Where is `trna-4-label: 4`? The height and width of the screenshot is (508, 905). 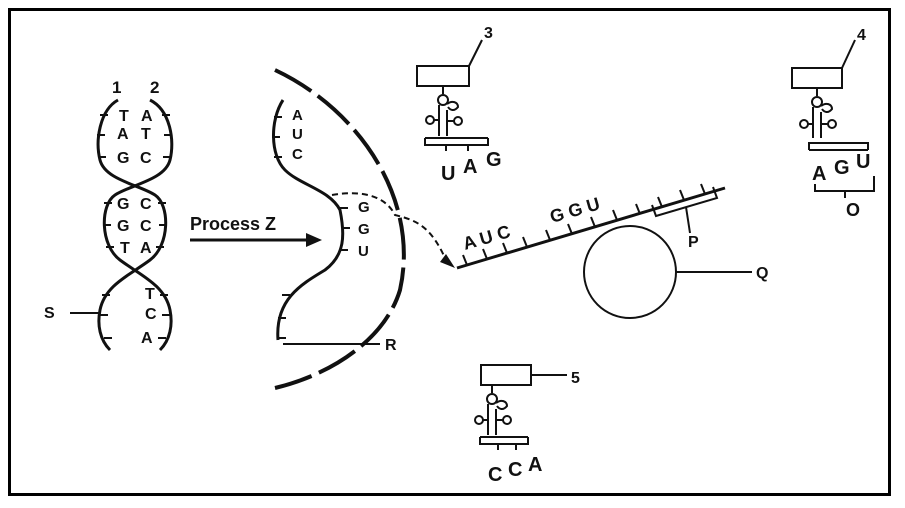
trna-4-label: 4 is located at coordinates (861, 35).